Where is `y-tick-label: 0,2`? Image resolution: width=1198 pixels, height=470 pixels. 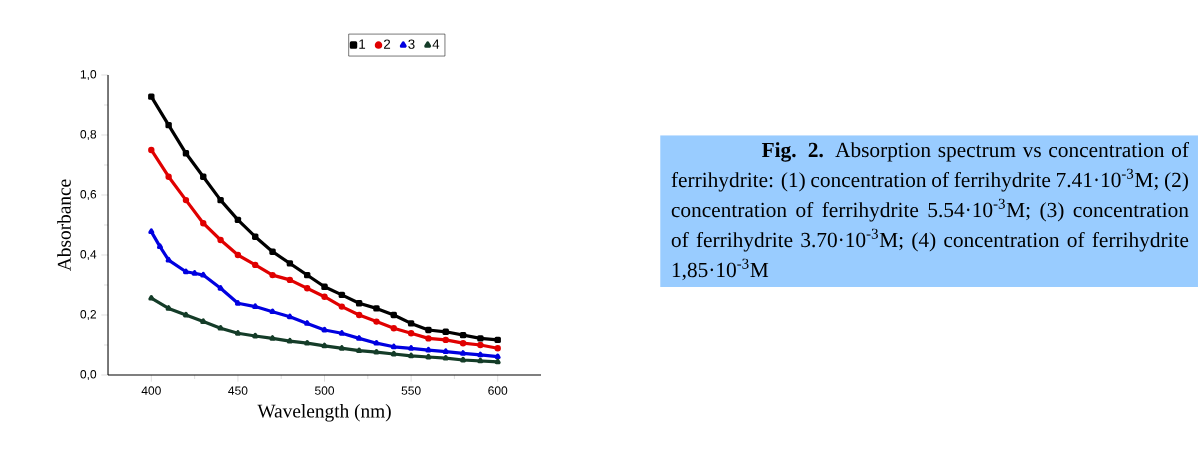 y-tick-label: 0,2 is located at coordinates (88, 315).